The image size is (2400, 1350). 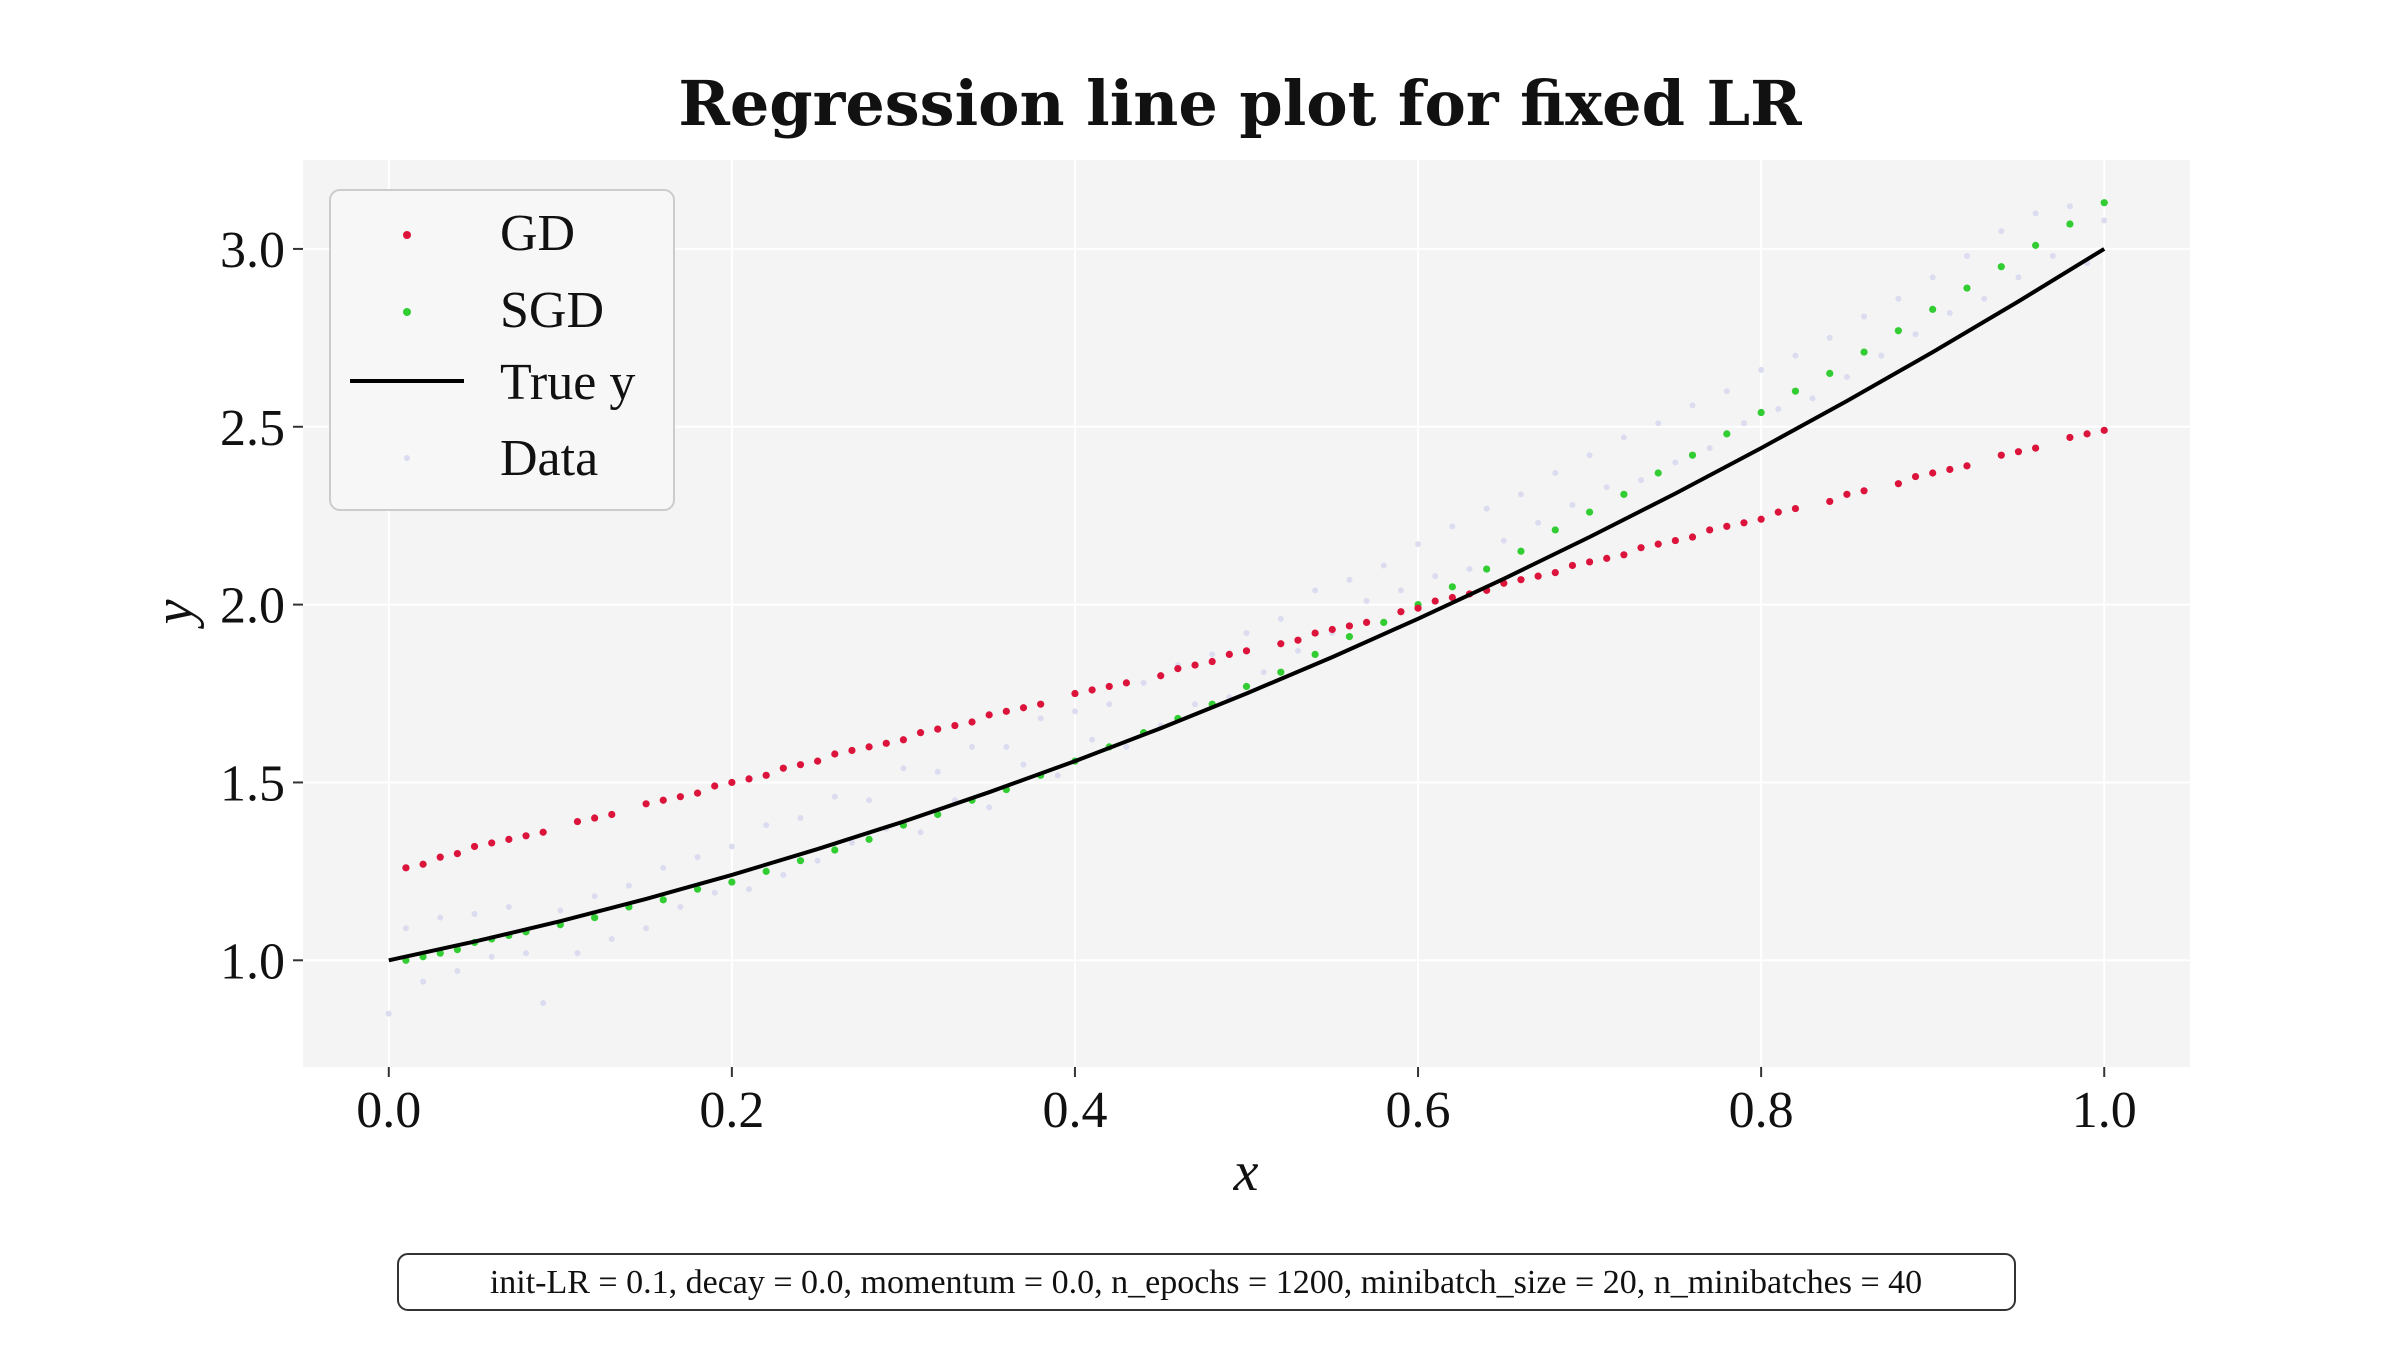 I want to click on legend-marker-data, so click(x=407, y=458).